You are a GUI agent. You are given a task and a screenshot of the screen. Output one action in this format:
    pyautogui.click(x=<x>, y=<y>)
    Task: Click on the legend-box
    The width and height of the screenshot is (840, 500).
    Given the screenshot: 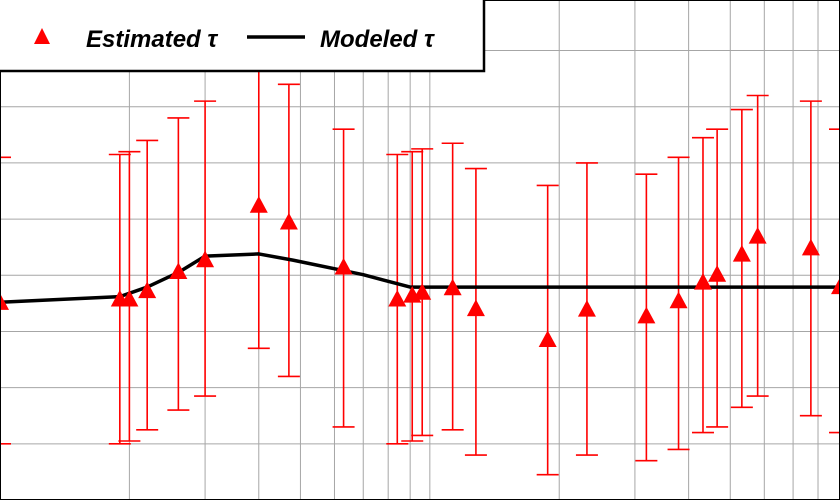 What is the action you would take?
    pyautogui.click(x=243, y=36)
    